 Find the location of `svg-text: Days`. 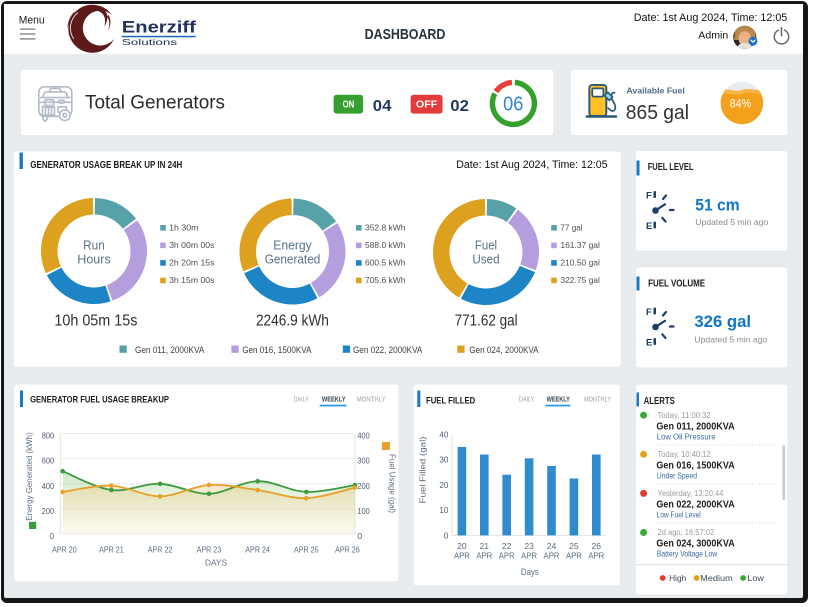

svg-text: Days is located at coordinates (530, 572).